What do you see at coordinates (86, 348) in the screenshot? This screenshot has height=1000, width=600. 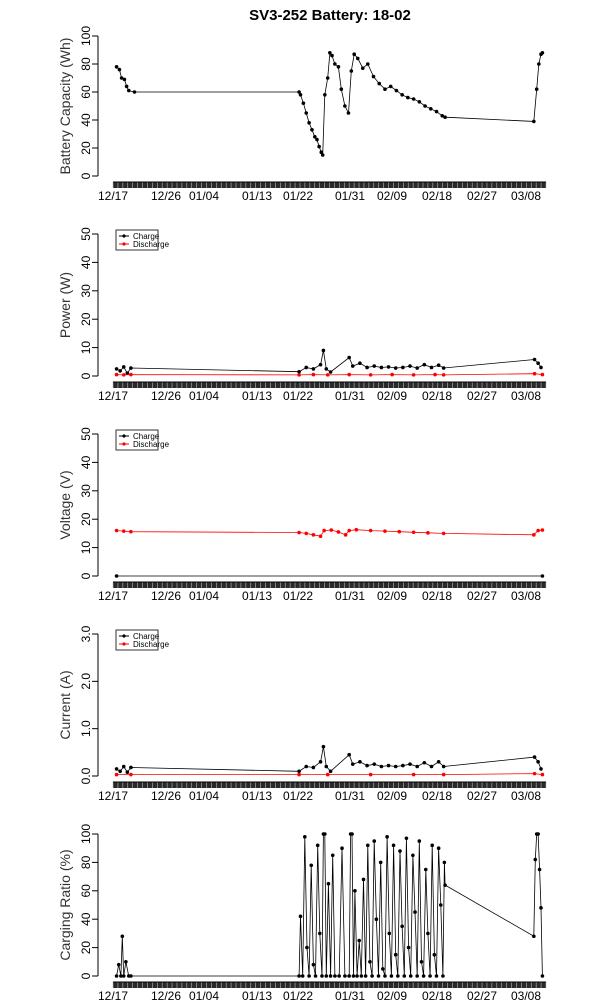 I see `y-tick-label: 10` at bounding box center [86, 348].